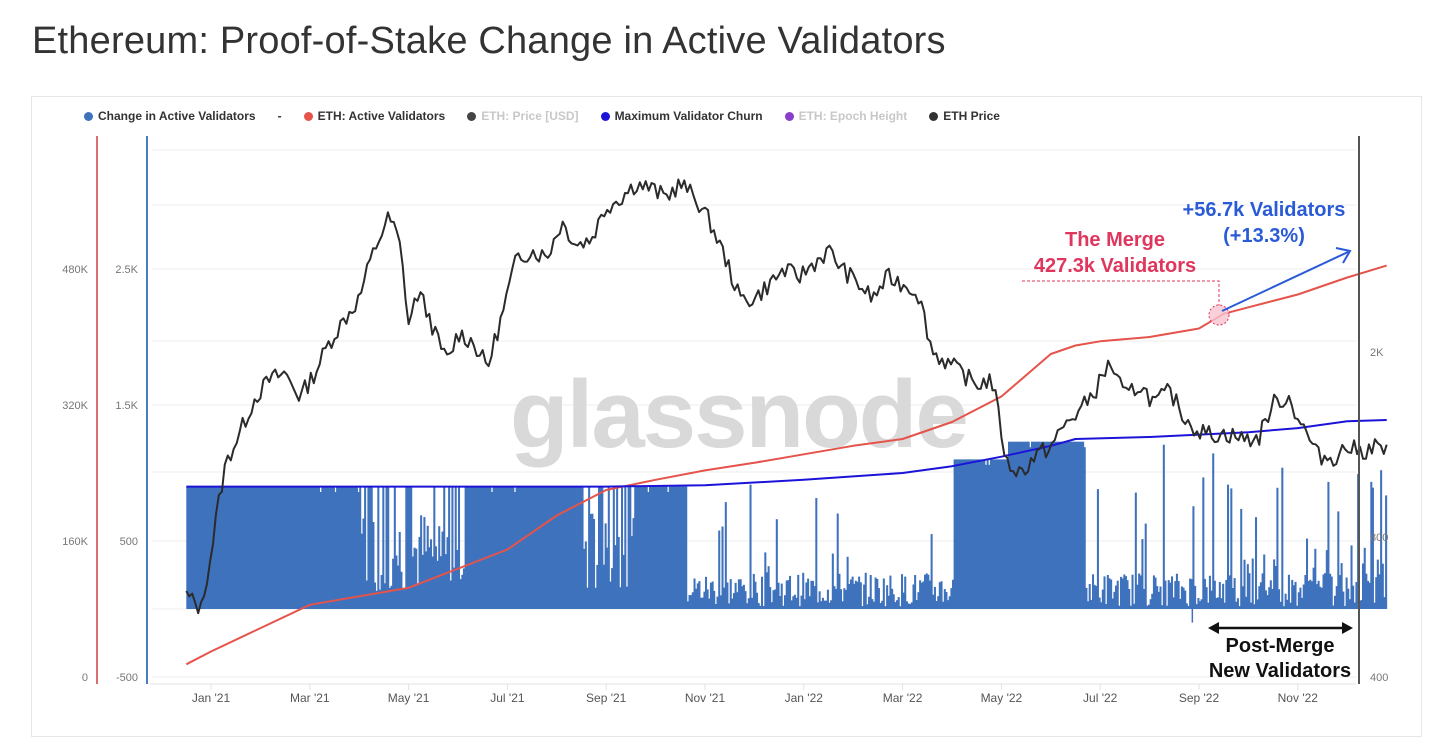  What do you see at coordinates (170, 116) in the screenshot?
I see `legend-item-change-in-active-validators: Change in Active Validators` at bounding box center [170, 116].